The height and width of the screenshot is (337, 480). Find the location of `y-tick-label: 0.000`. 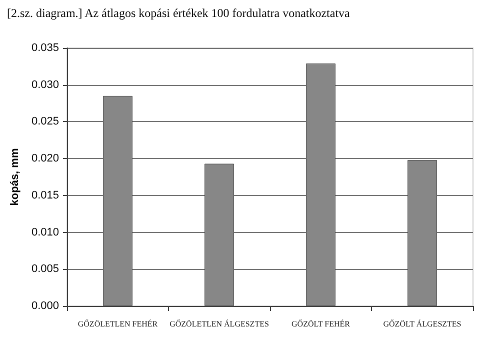

y-tick-label: 0.000 is located at coordinates (45, 306).